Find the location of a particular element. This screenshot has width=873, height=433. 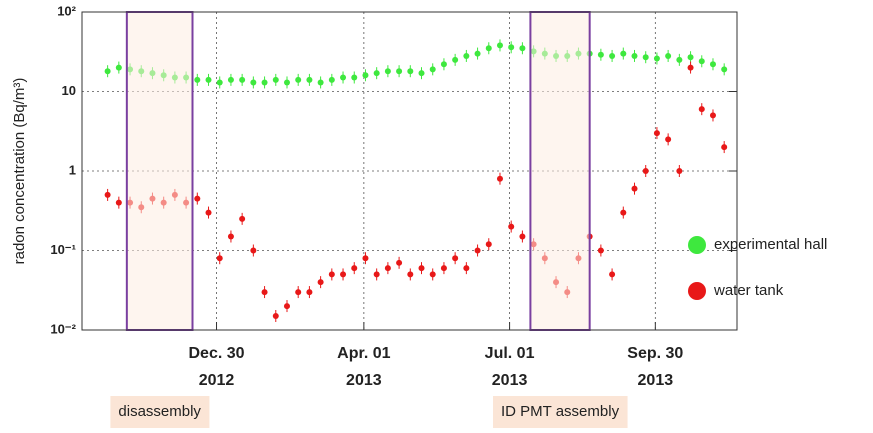

x-tick-label: Jul. 01 is located at coordinates (510, 353).